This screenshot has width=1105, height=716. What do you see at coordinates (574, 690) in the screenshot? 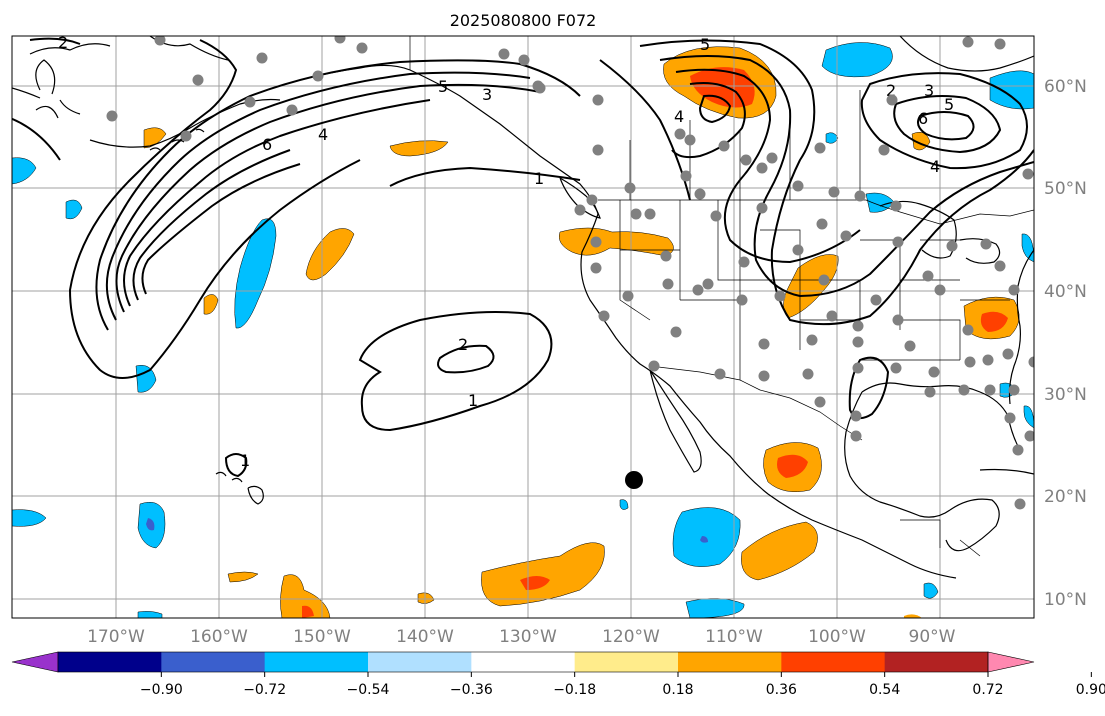
I see `colorbar-tick-label: −0.18` at bounding box center [574, 690].